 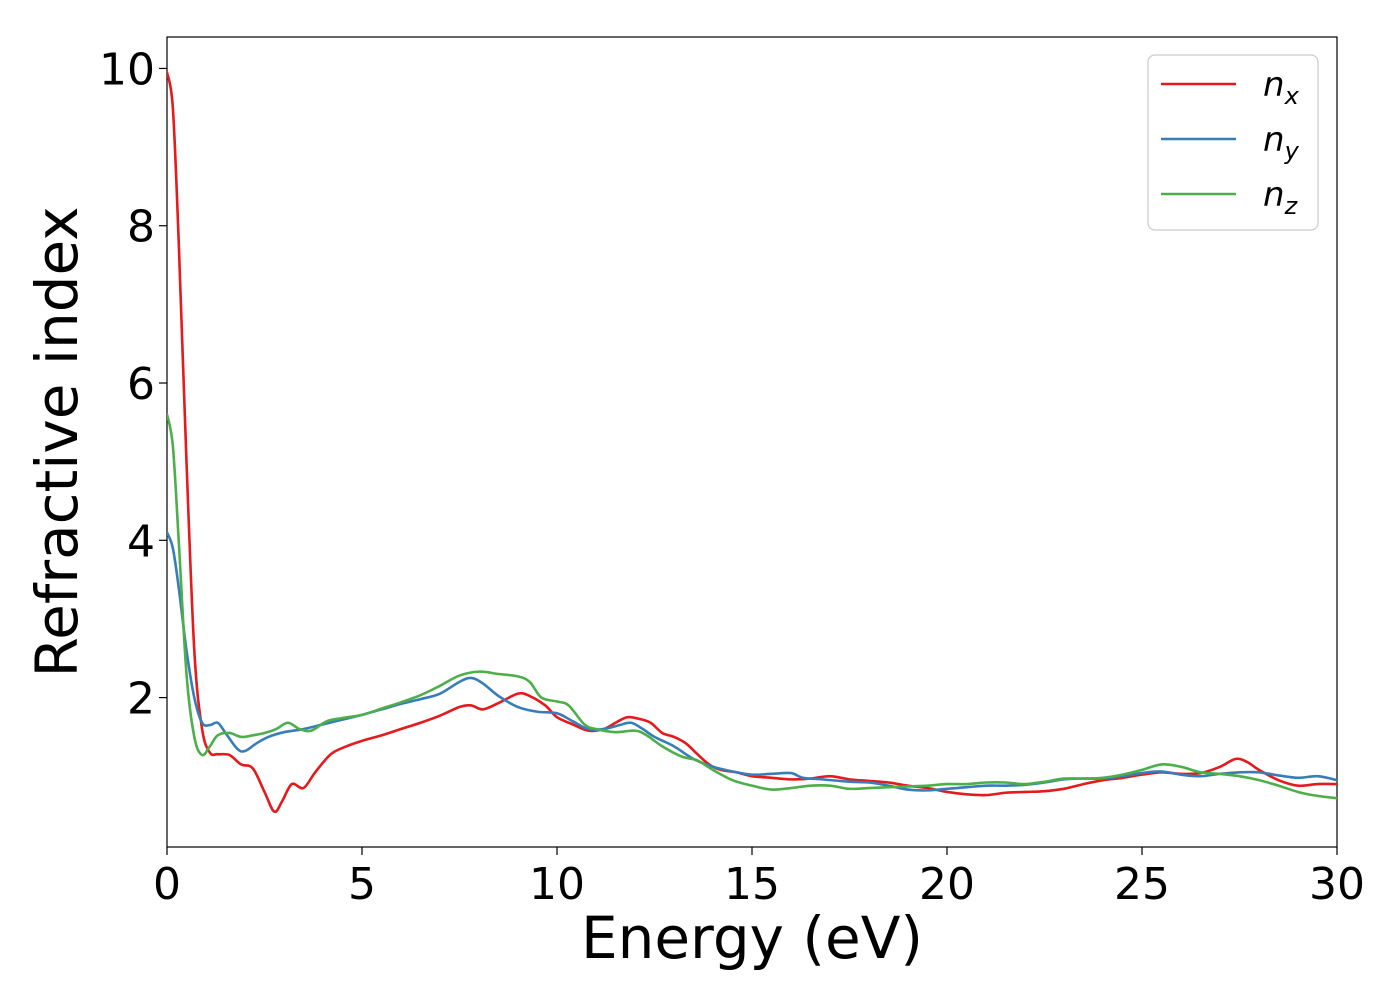 I want to click on legend-label-nz: nz, so click(x=1281, y=197).